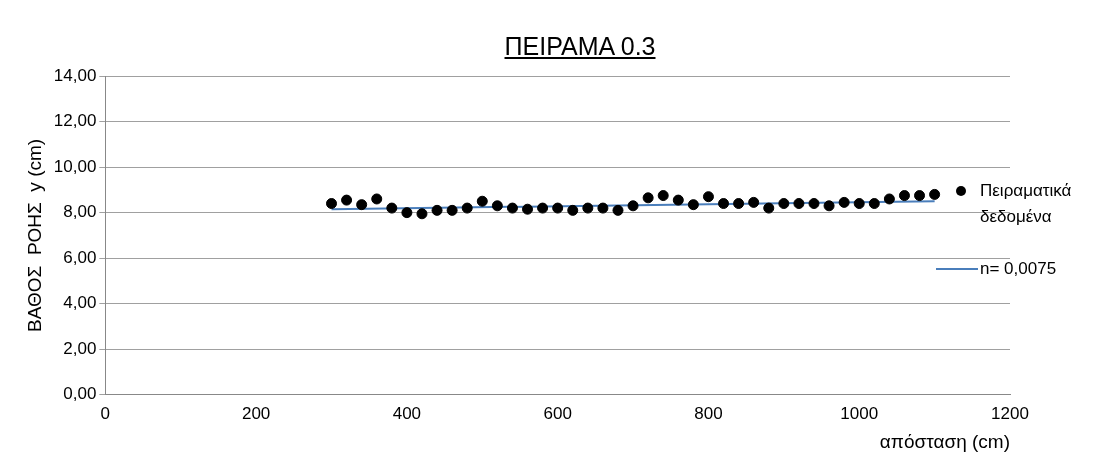 The height and width of the screenshot is (463, 1110). What do you see at coordinates (80, 257) in the screenshot?
I see `y-tick-label: 6,00` at bounding box center [80, 257].